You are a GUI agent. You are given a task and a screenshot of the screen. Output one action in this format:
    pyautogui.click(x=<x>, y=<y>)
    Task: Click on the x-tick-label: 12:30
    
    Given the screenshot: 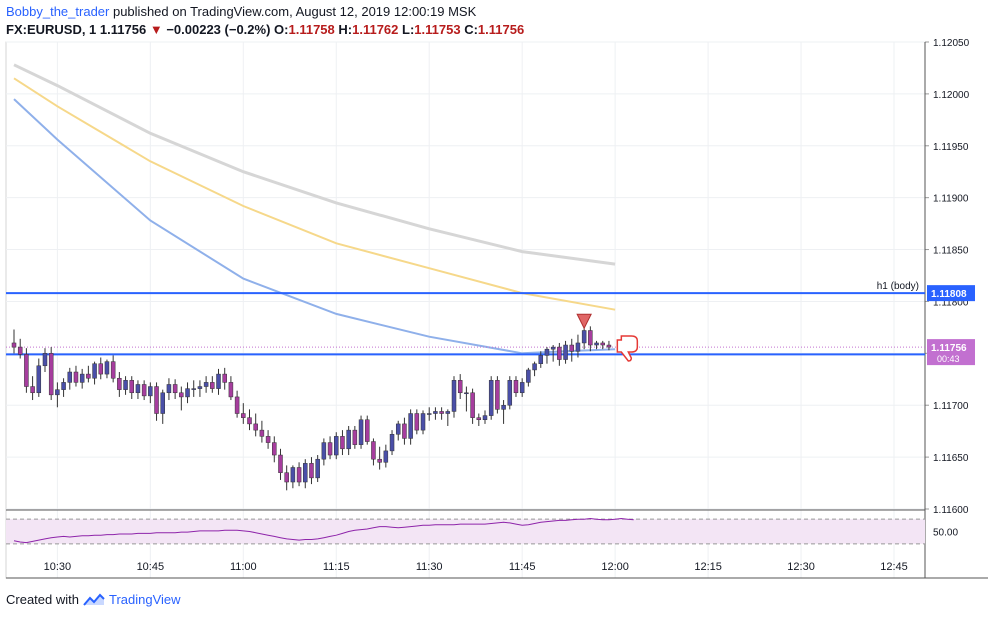 What is the action you would take?
    pyautogui.click(x=801, y=567)
    